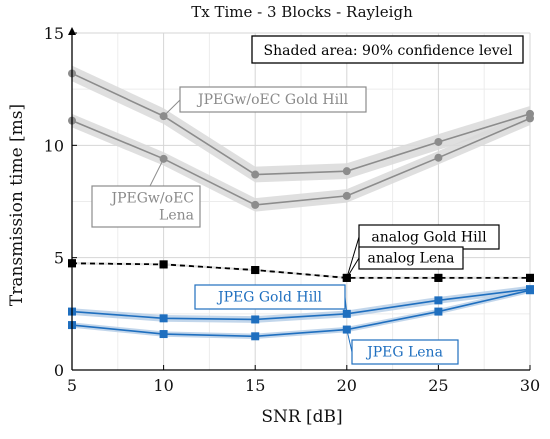 The height and width of the screenshot is (439, 550). Describe the element at coordinates (54, 33) in the screenshot. I see `y-tick-label: 15` at that location.